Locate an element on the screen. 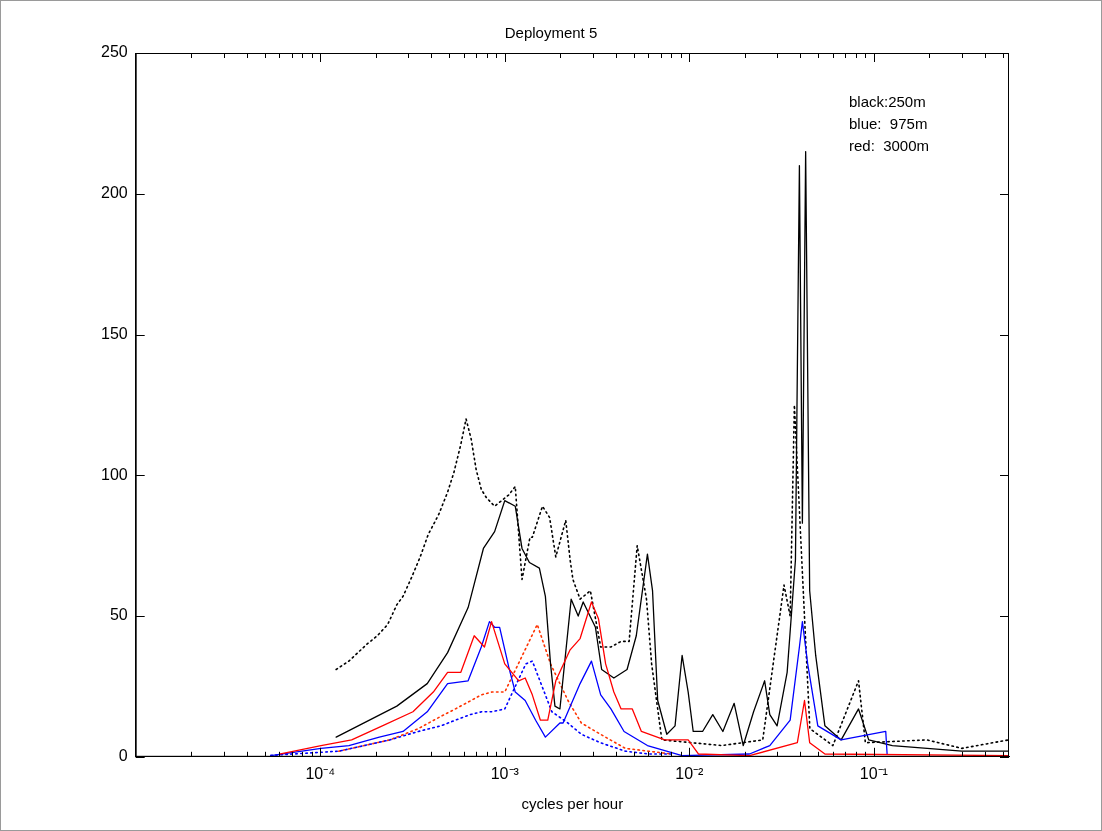  chart-title: Deployment 5 is located at coordinates (551, 33).